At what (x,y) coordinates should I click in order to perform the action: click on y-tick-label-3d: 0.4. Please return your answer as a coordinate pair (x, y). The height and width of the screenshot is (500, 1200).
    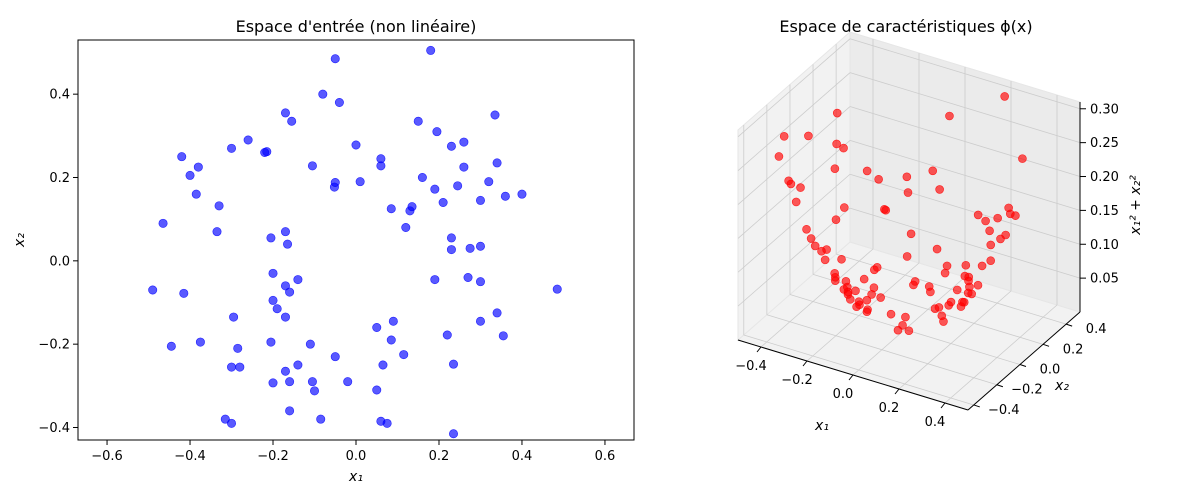
    Looking at the image, I should click on (1096, 329).